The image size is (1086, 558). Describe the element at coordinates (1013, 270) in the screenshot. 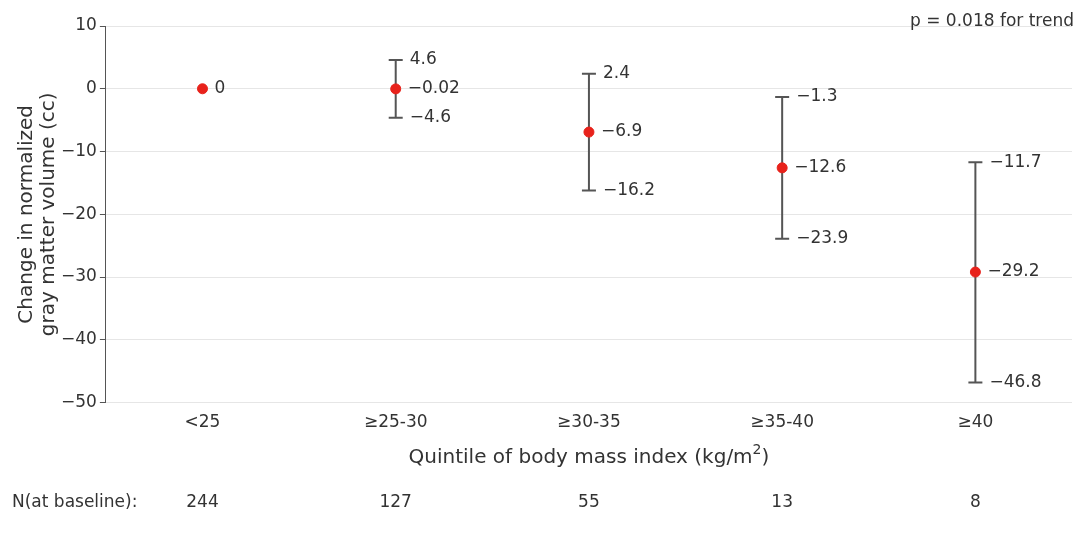

I see `data-label: −29.2` at that location.